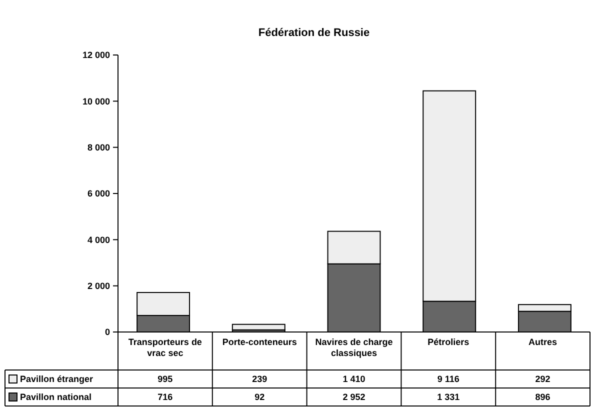 This screenshot has height=408, width=595. What do you see at coordinates (96, 101) in the screenshot?
I see `y-tick-label: 10 000` at bounding box center [96, 101].